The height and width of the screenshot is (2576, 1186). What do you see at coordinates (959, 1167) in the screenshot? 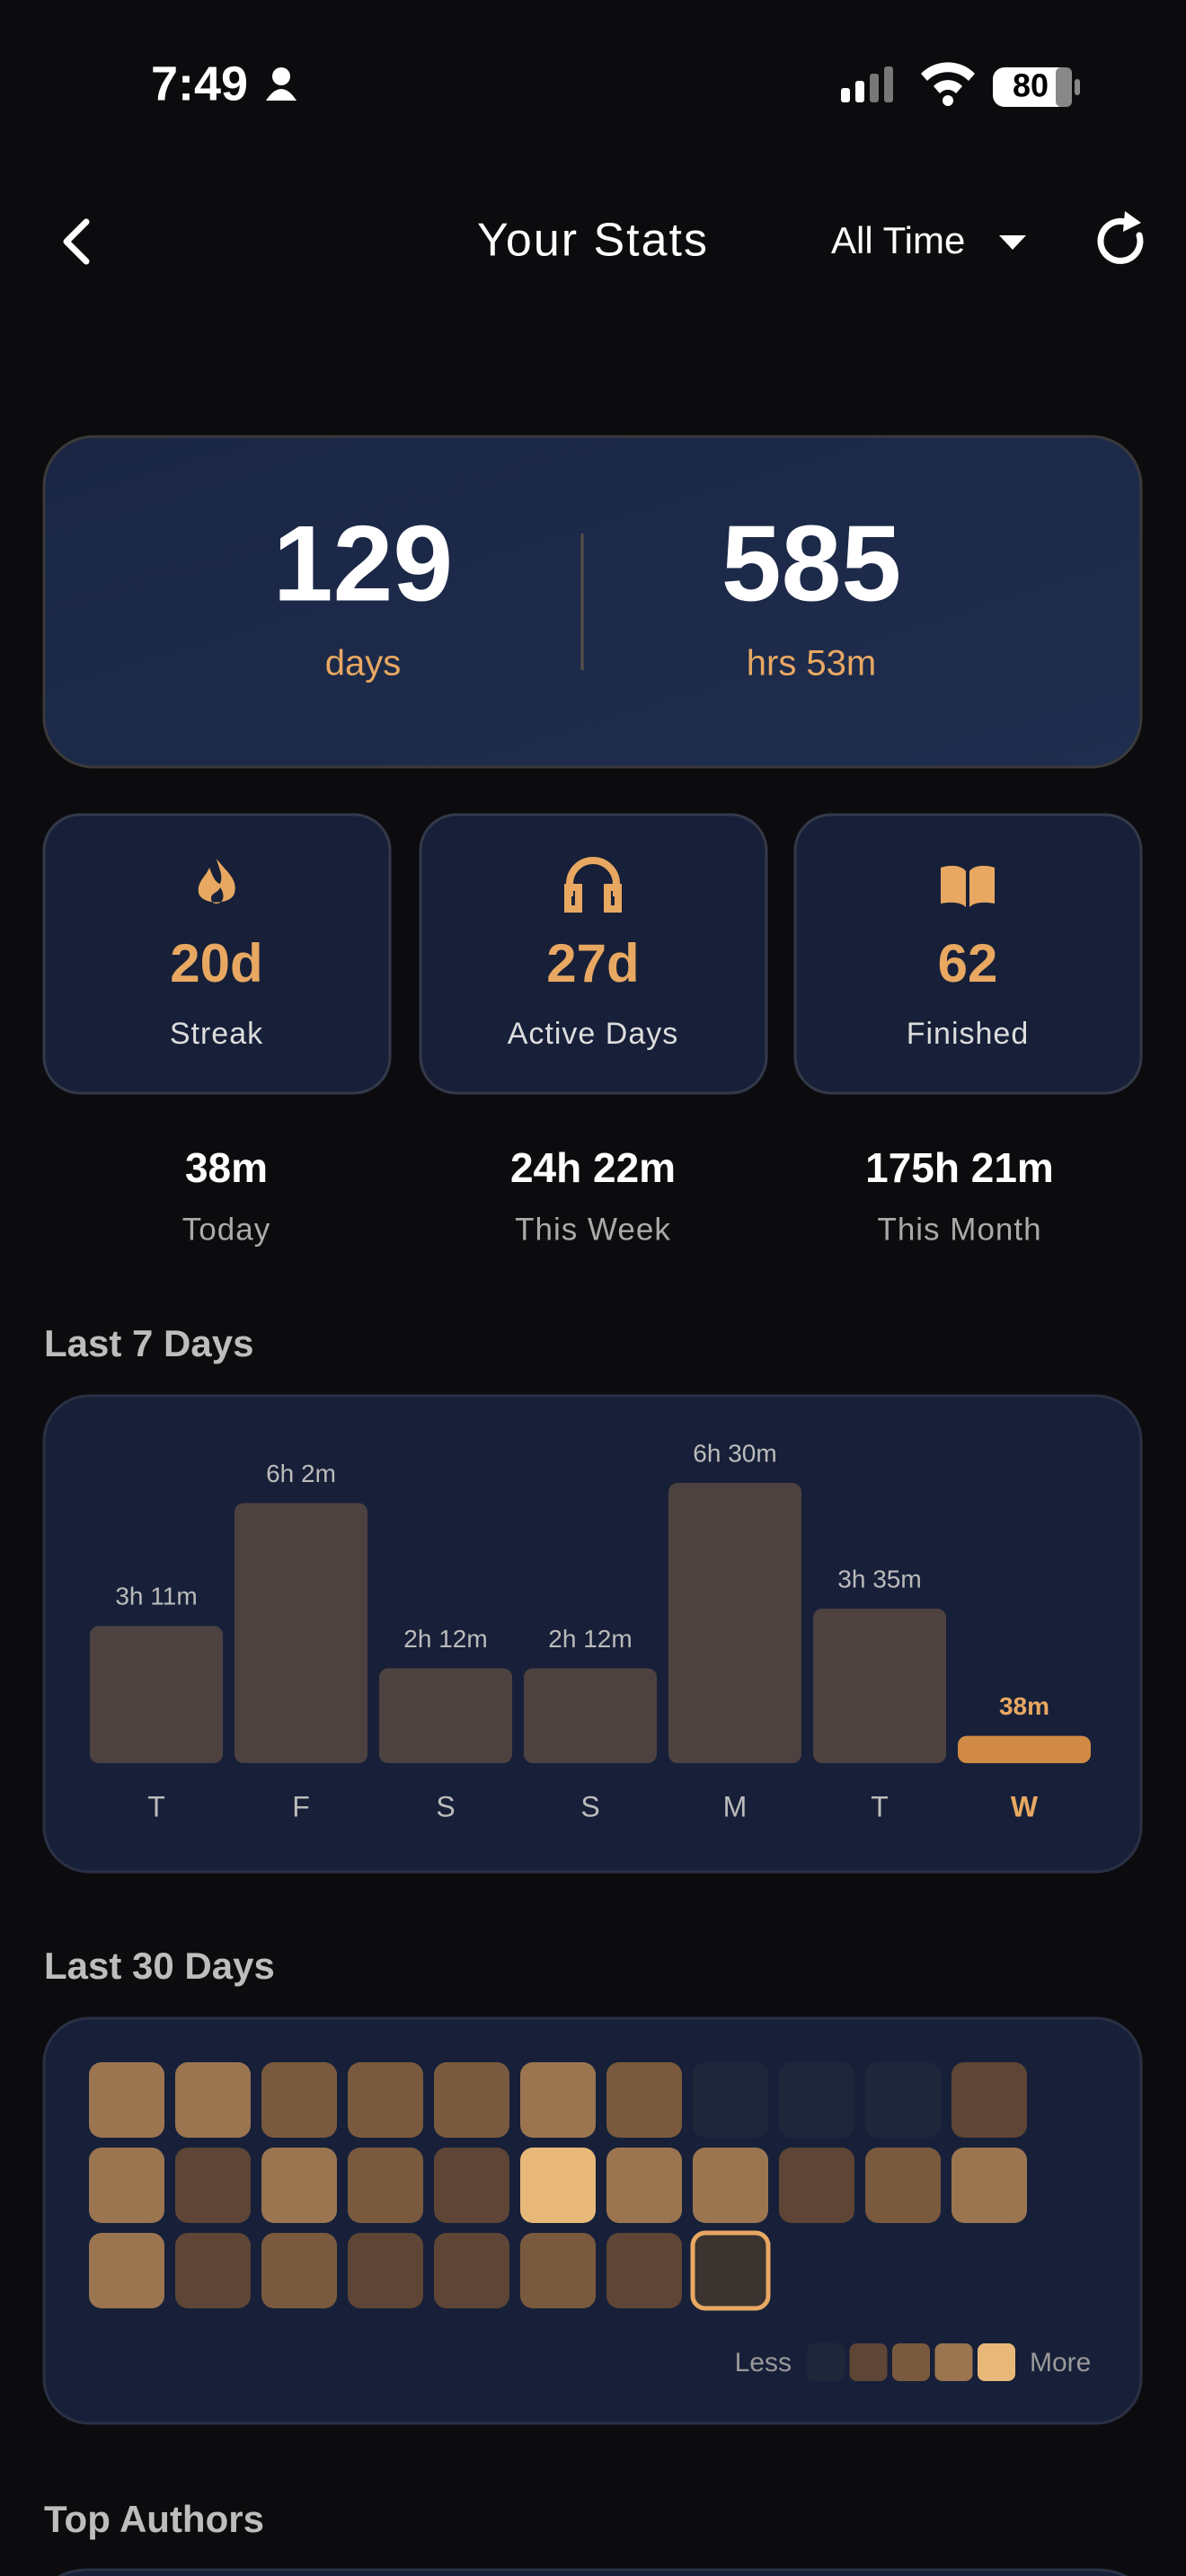
I see `period-value: 175h 21m` at bounding box center [959, 1167].